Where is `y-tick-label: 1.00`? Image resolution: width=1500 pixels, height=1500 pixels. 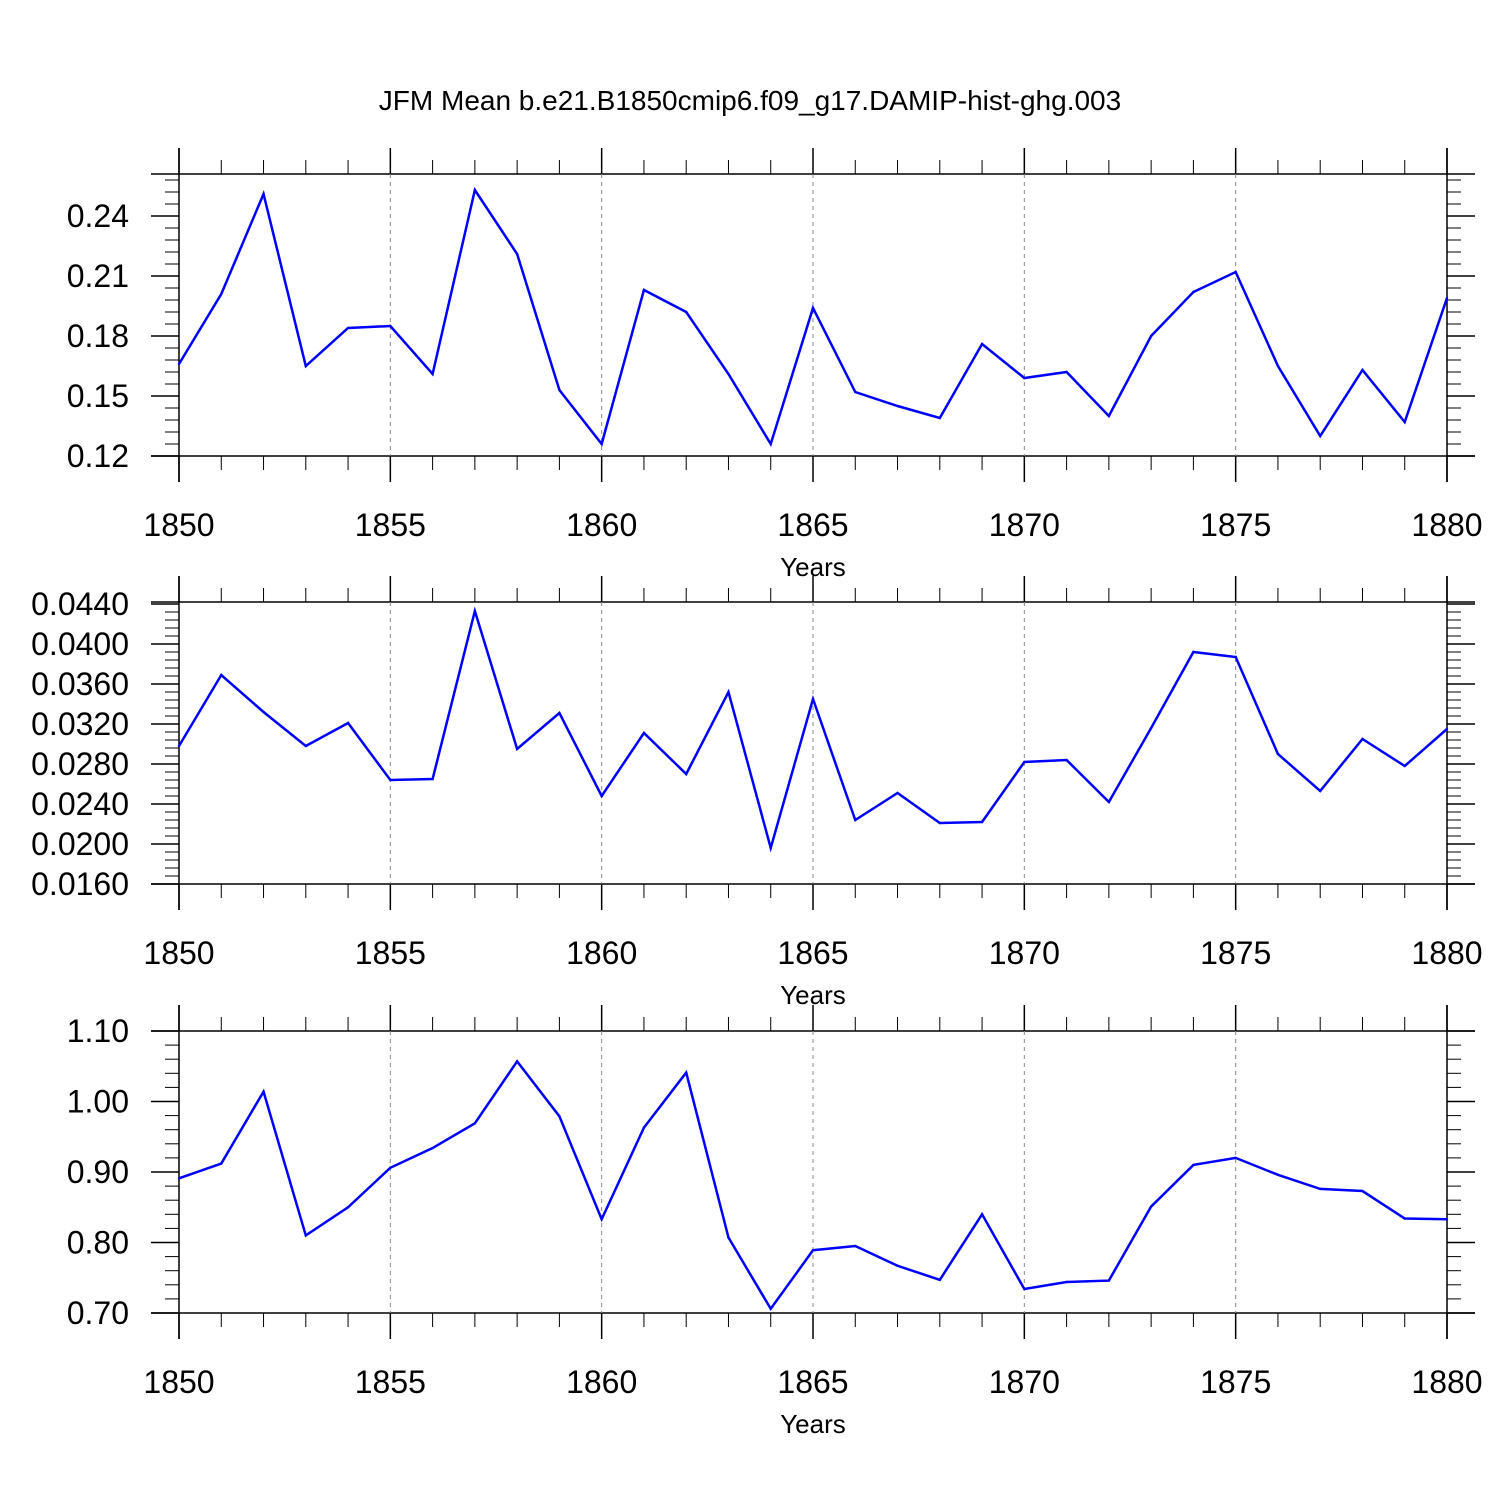 y-tick-label: 1.00 is located at coordinates (98, 1102).